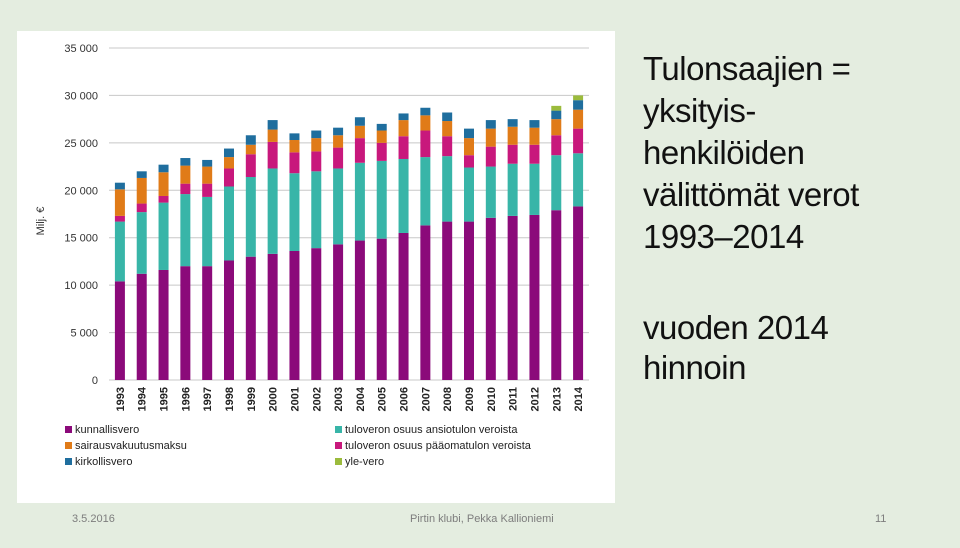  I want to click on bar-segment-1994-s3, so click(141, 190).